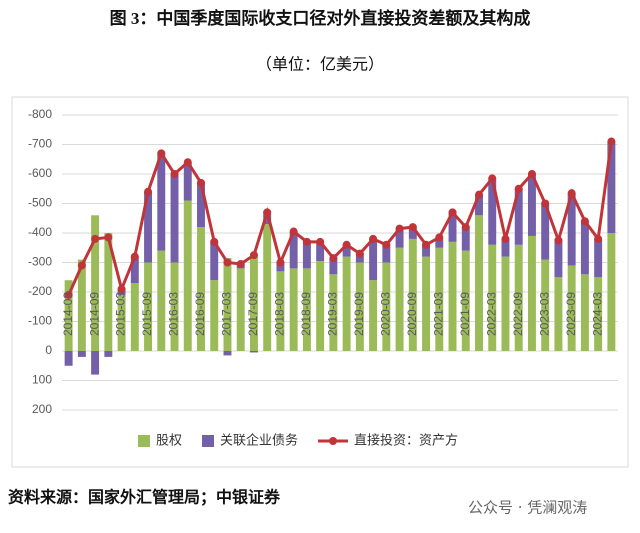 The height and width of the screenshot is (533, 640). I want to click on legend-label: 直接投资：资产方, so click(406, 441).